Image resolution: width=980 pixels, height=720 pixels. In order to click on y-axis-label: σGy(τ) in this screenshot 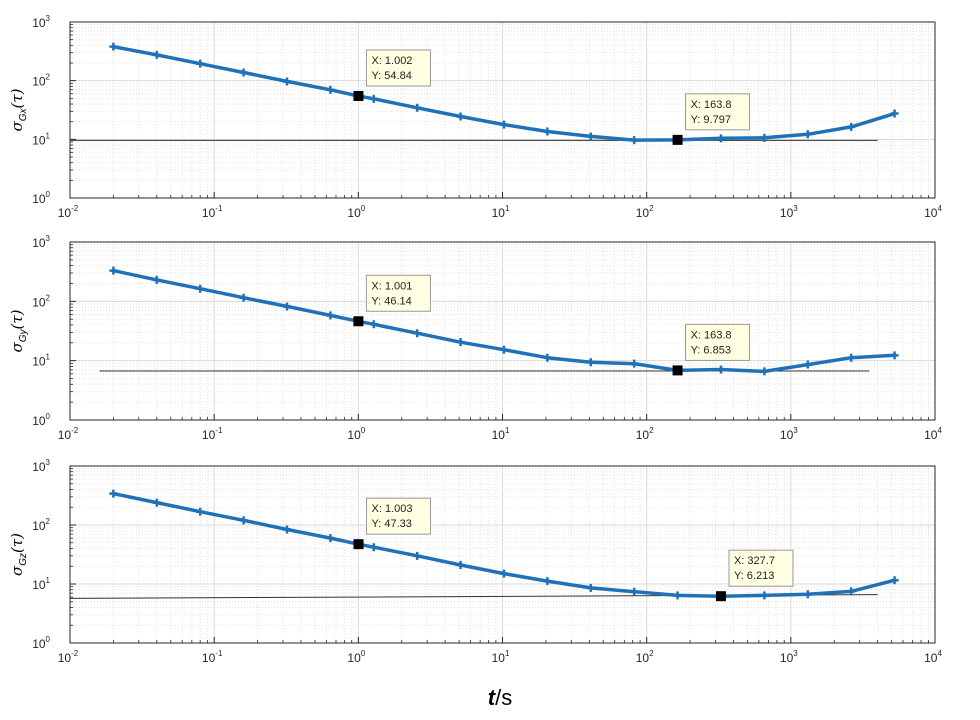, I will do `click(18, 330)`.